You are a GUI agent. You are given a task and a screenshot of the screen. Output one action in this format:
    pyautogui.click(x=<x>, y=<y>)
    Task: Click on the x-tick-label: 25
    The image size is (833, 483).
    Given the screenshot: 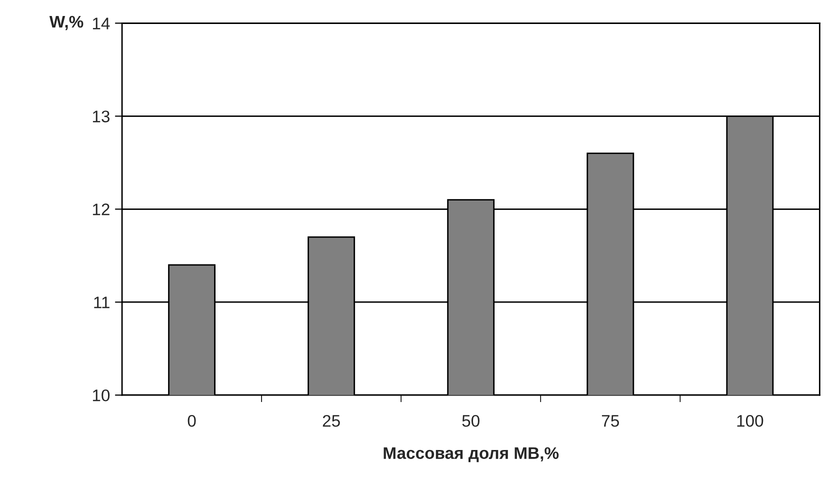 What is the action you would take?
    pyautogui.click(x=331, y=420)
    